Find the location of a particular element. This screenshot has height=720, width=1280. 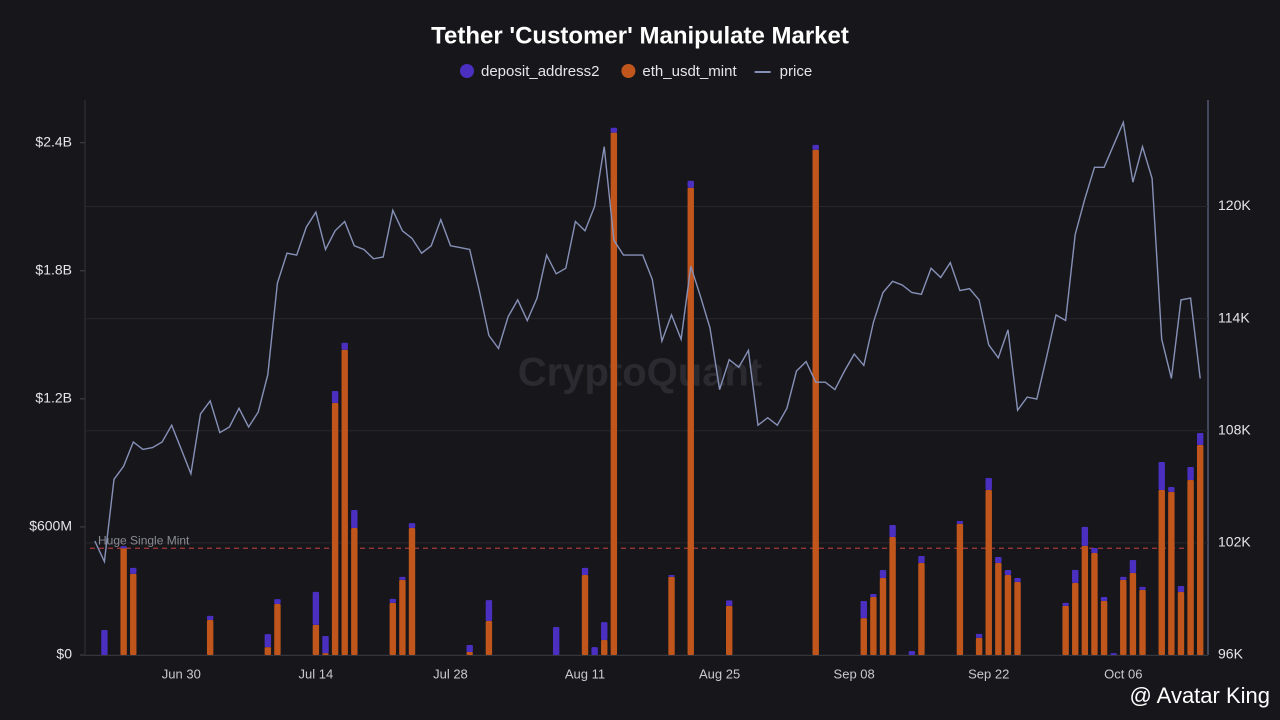

y-tick-label: $1.2B is located at coordinates (53, 398).